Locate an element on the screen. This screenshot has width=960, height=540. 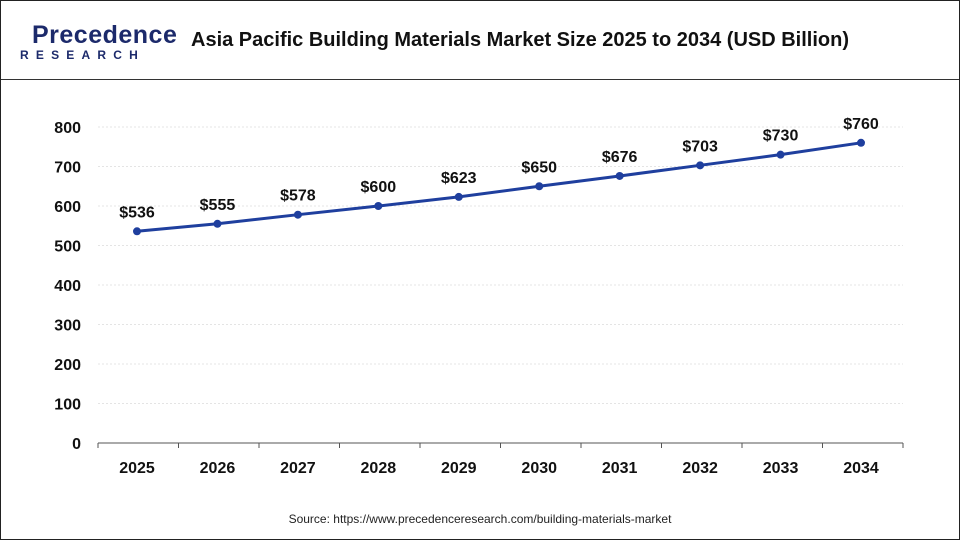
x-tick-label: 2027 is located at coordinates (298, 468).